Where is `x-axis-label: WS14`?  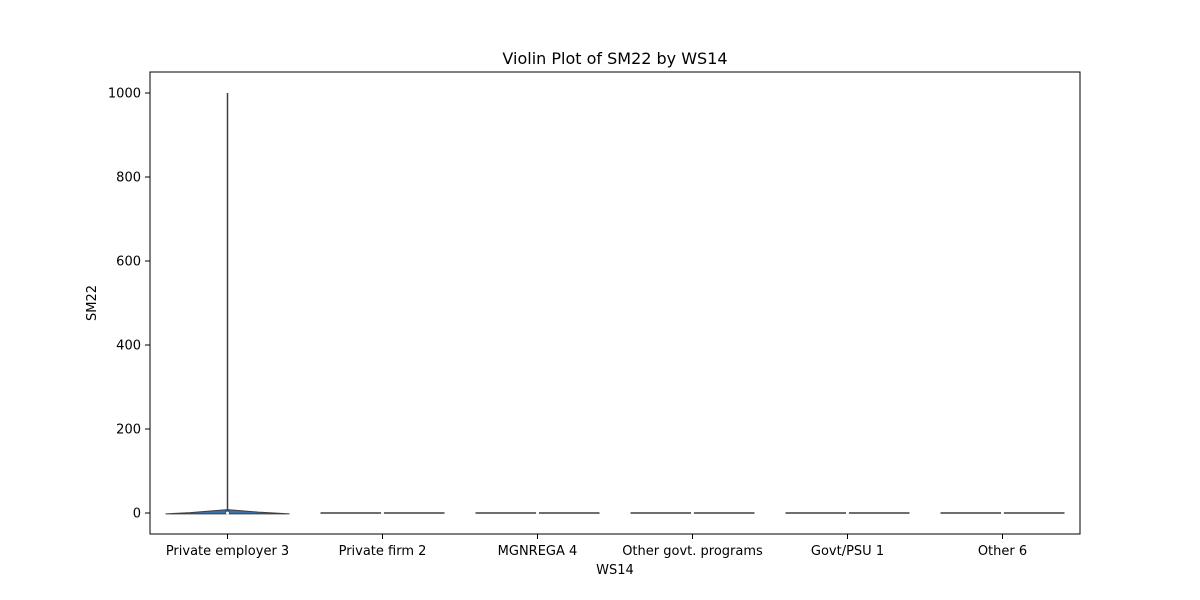 x-axis-label: WS14 is located at coordinates (615, 570).